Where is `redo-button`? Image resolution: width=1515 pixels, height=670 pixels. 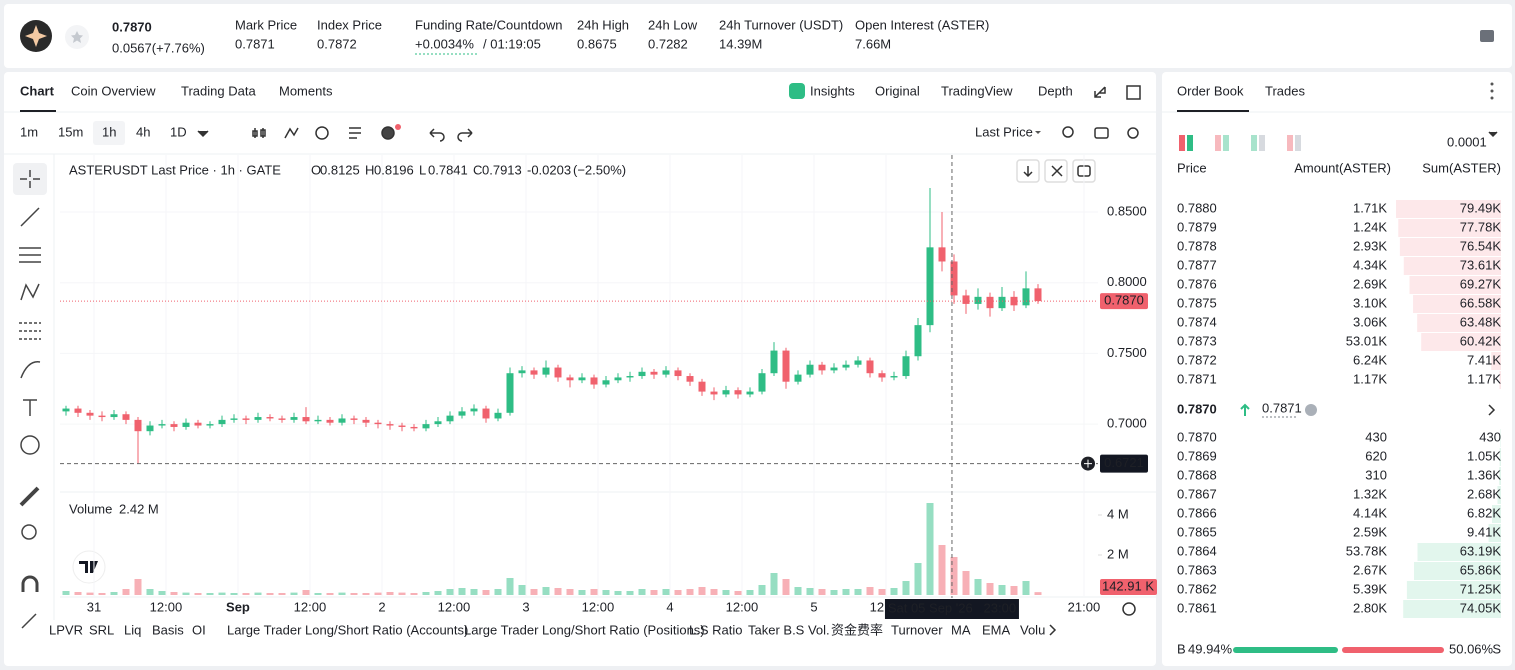
redo-button is located at coordinates (465, 135).